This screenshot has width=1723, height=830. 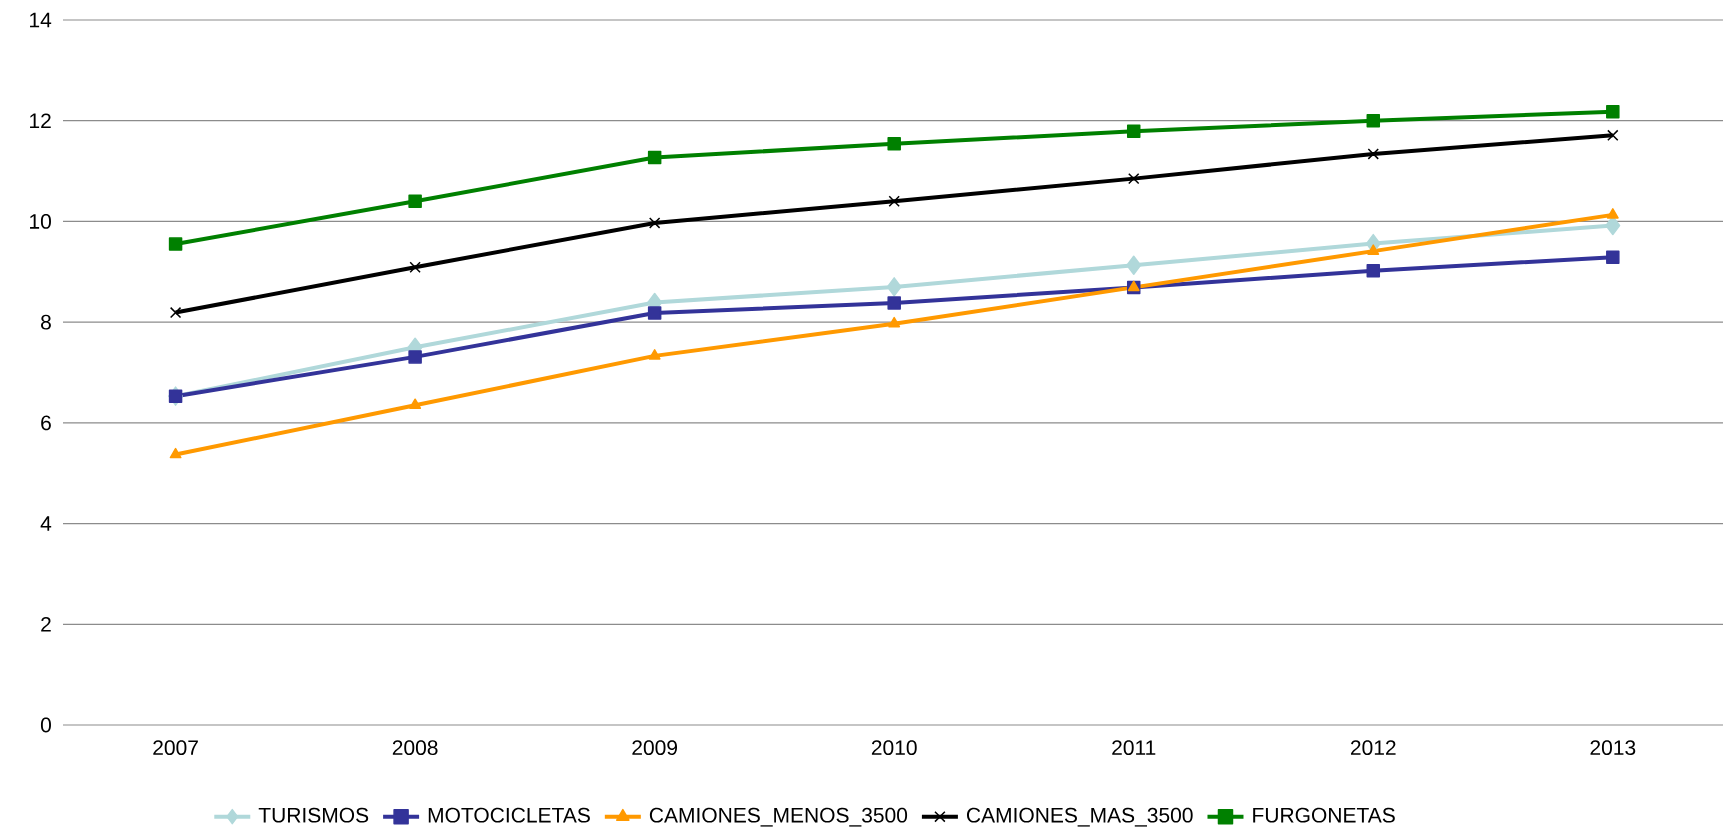 I want to click on legend-label: MOTOCICLETAS, so click(x=509, y=815).